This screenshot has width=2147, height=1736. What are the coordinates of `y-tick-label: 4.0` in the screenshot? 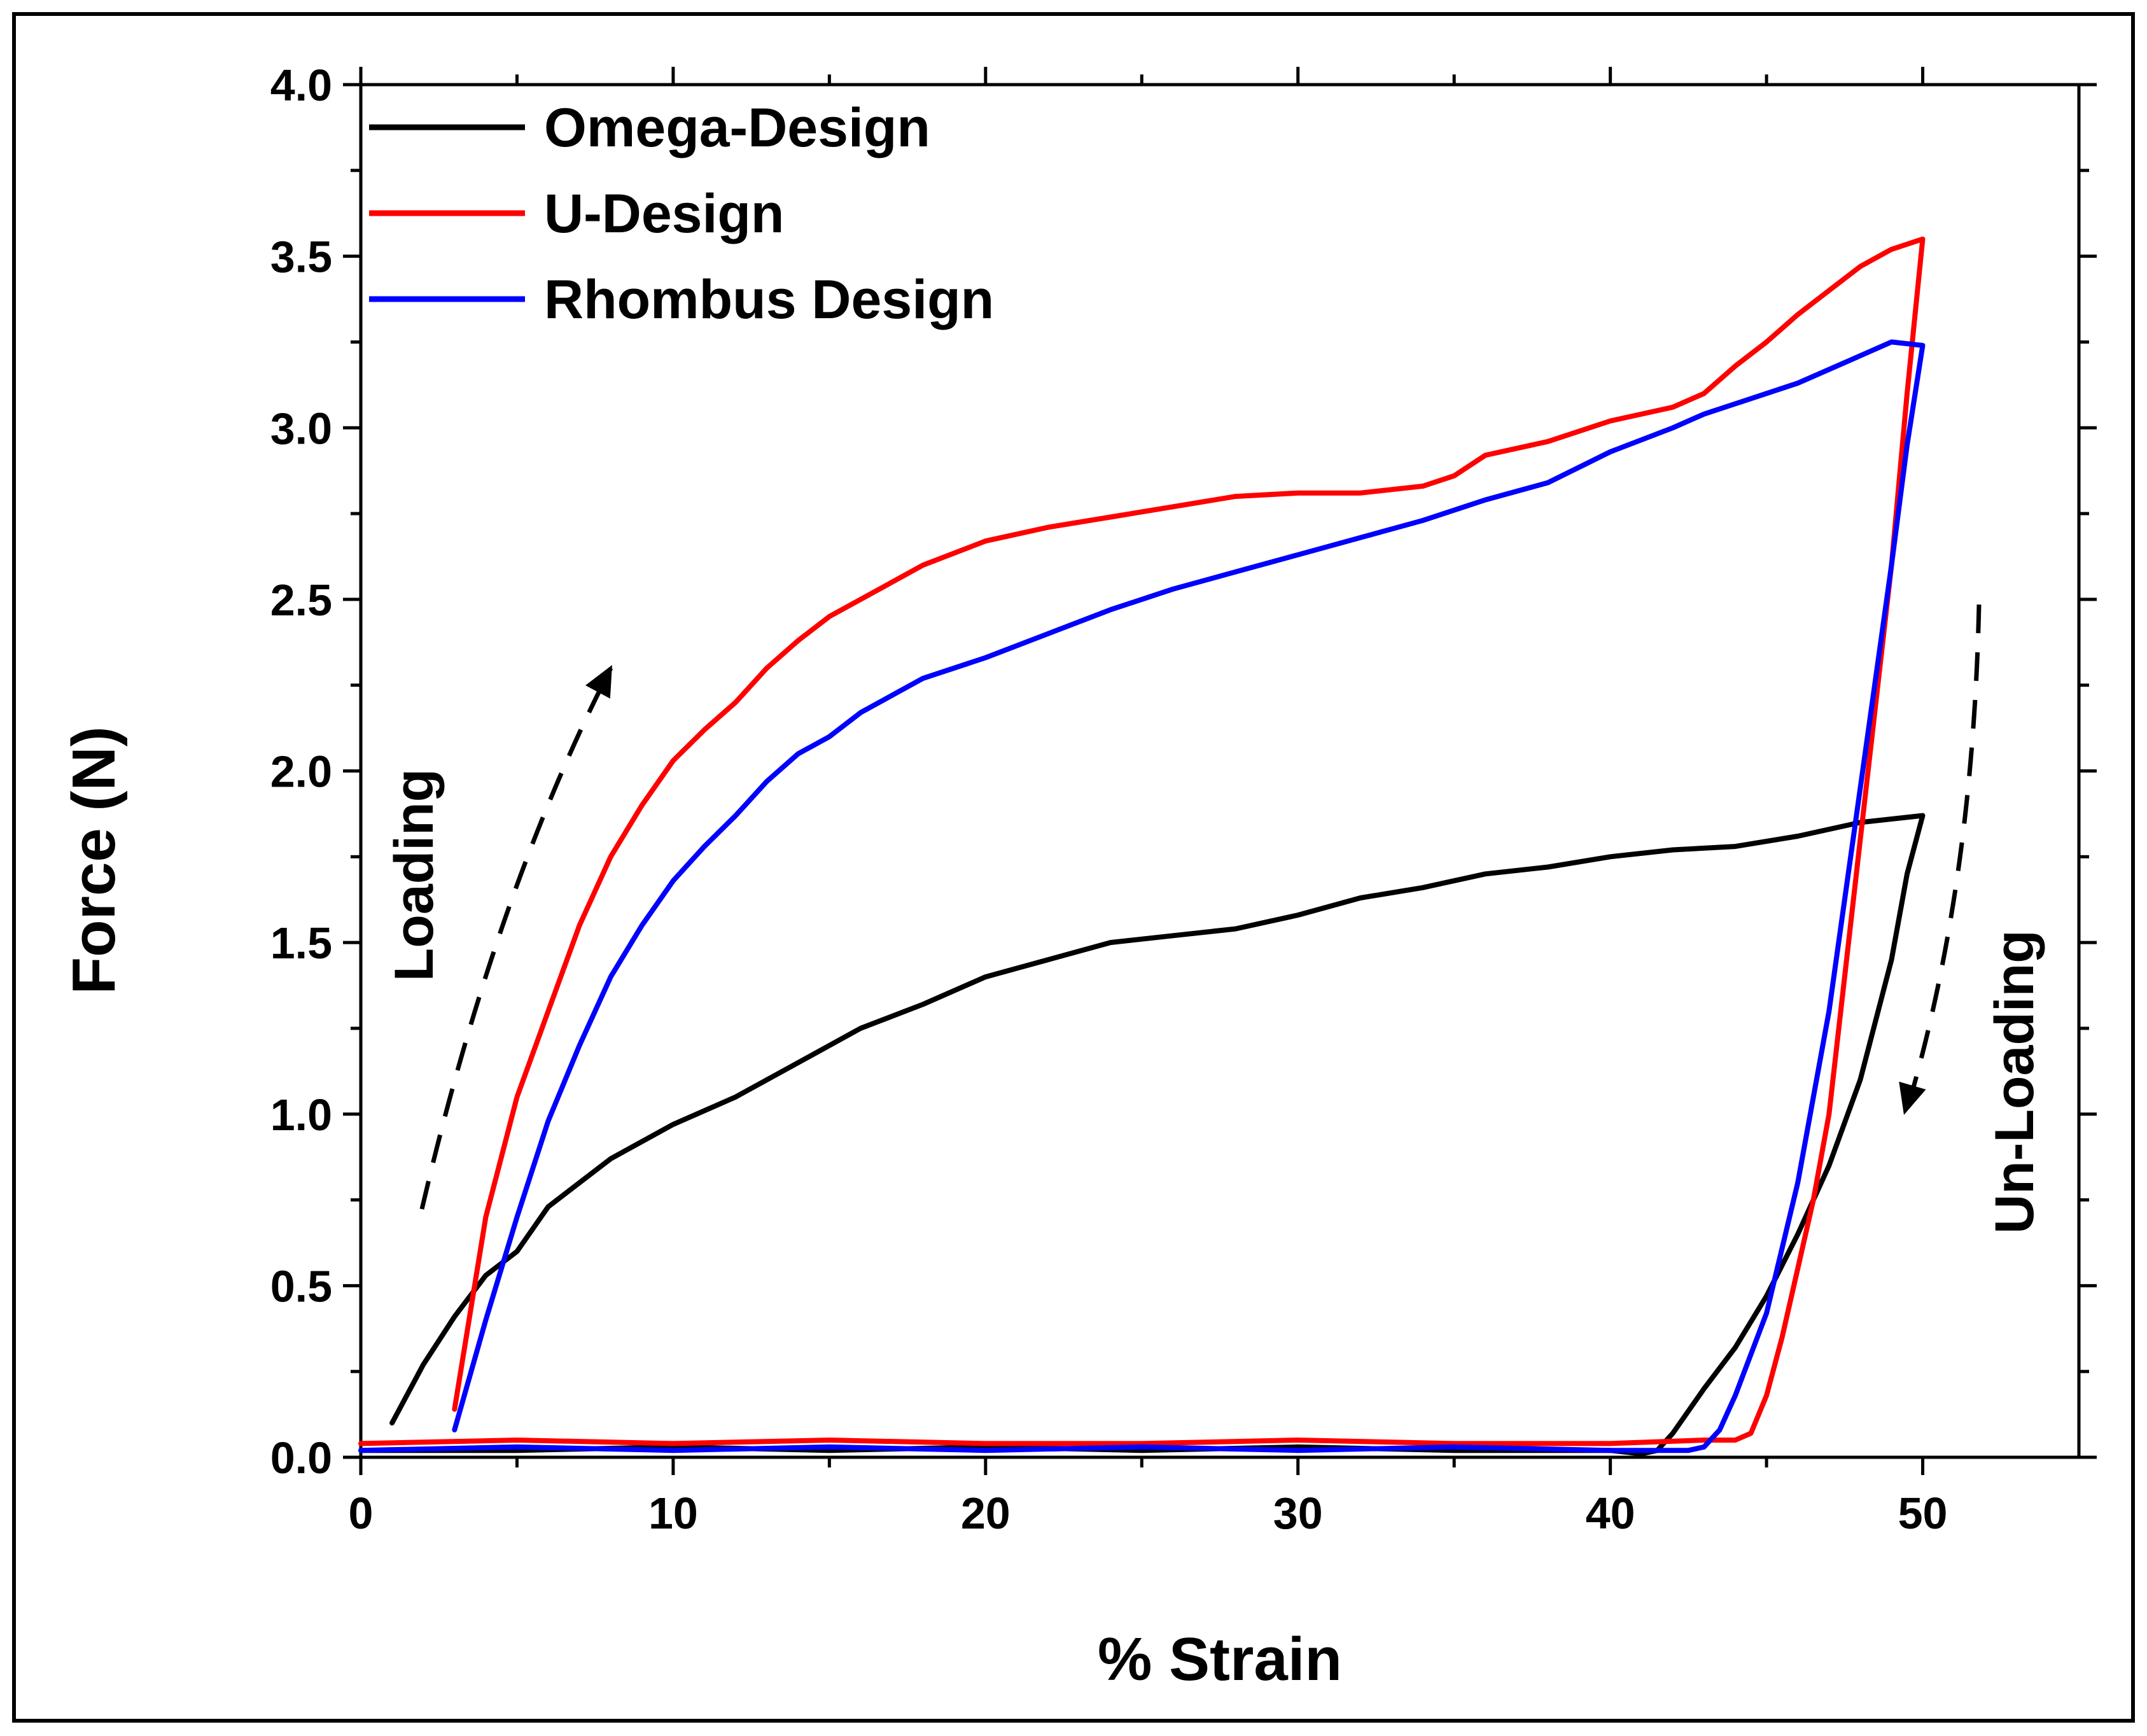 It's located at (301, 85).